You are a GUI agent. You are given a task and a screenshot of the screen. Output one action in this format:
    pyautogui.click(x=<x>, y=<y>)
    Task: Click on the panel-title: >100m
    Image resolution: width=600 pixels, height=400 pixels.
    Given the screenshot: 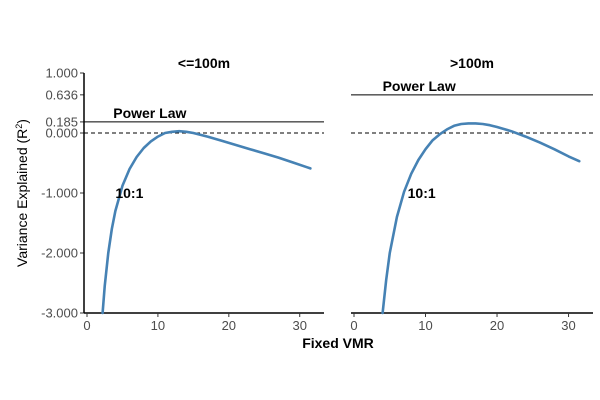 What is the action you would take?
    pyautogui.click(x=472, y=63)
    